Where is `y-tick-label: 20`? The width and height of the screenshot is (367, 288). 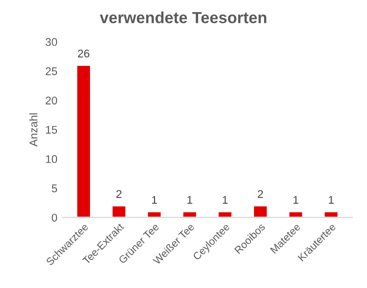 y-tick-label: 20 is located at coordinates (52, 100).